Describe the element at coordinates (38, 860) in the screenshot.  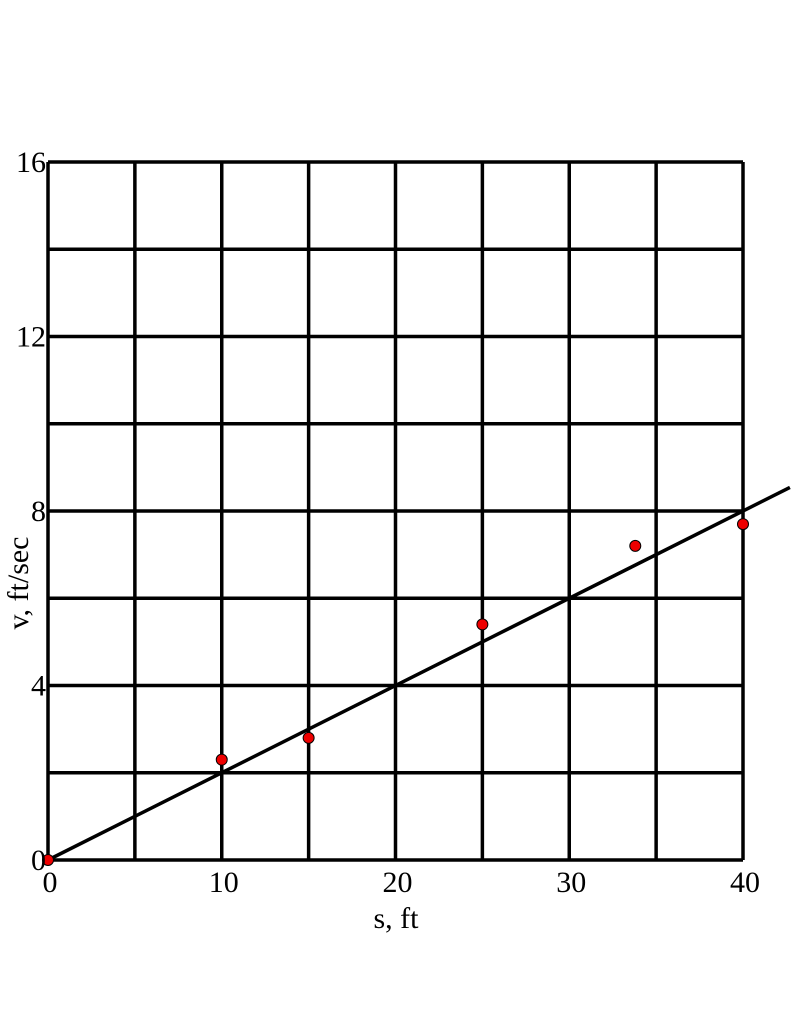
I see `y-tick-label: 0` at that location.